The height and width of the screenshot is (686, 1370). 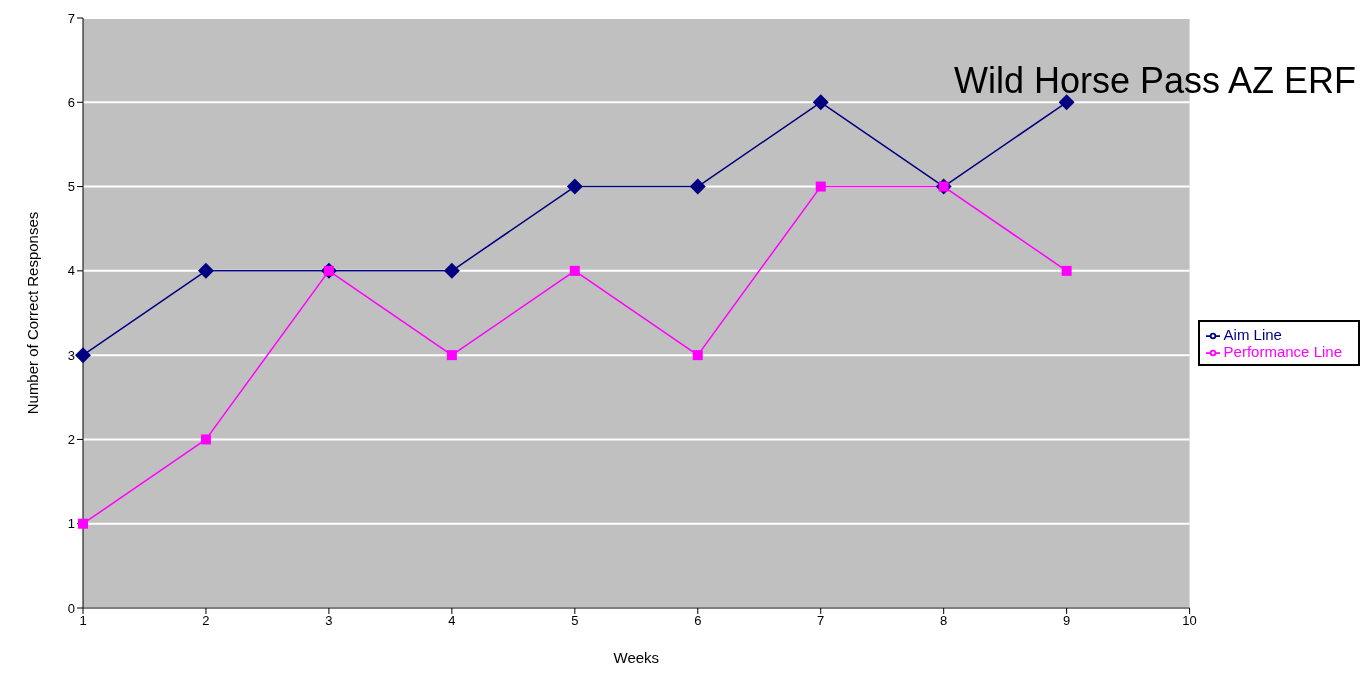 I want to click on x-tick-label: 8, so click(x=944, y=621).